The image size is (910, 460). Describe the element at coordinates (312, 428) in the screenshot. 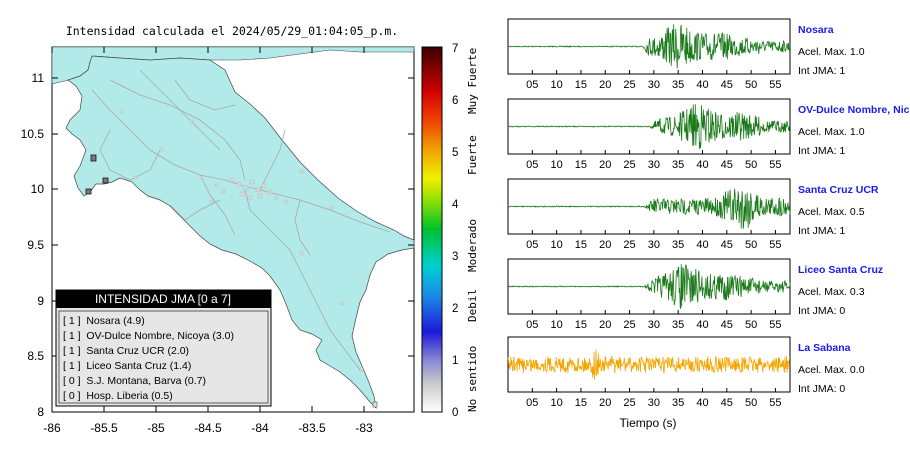

I see `map-x-tick-label: -83.5` at that location.